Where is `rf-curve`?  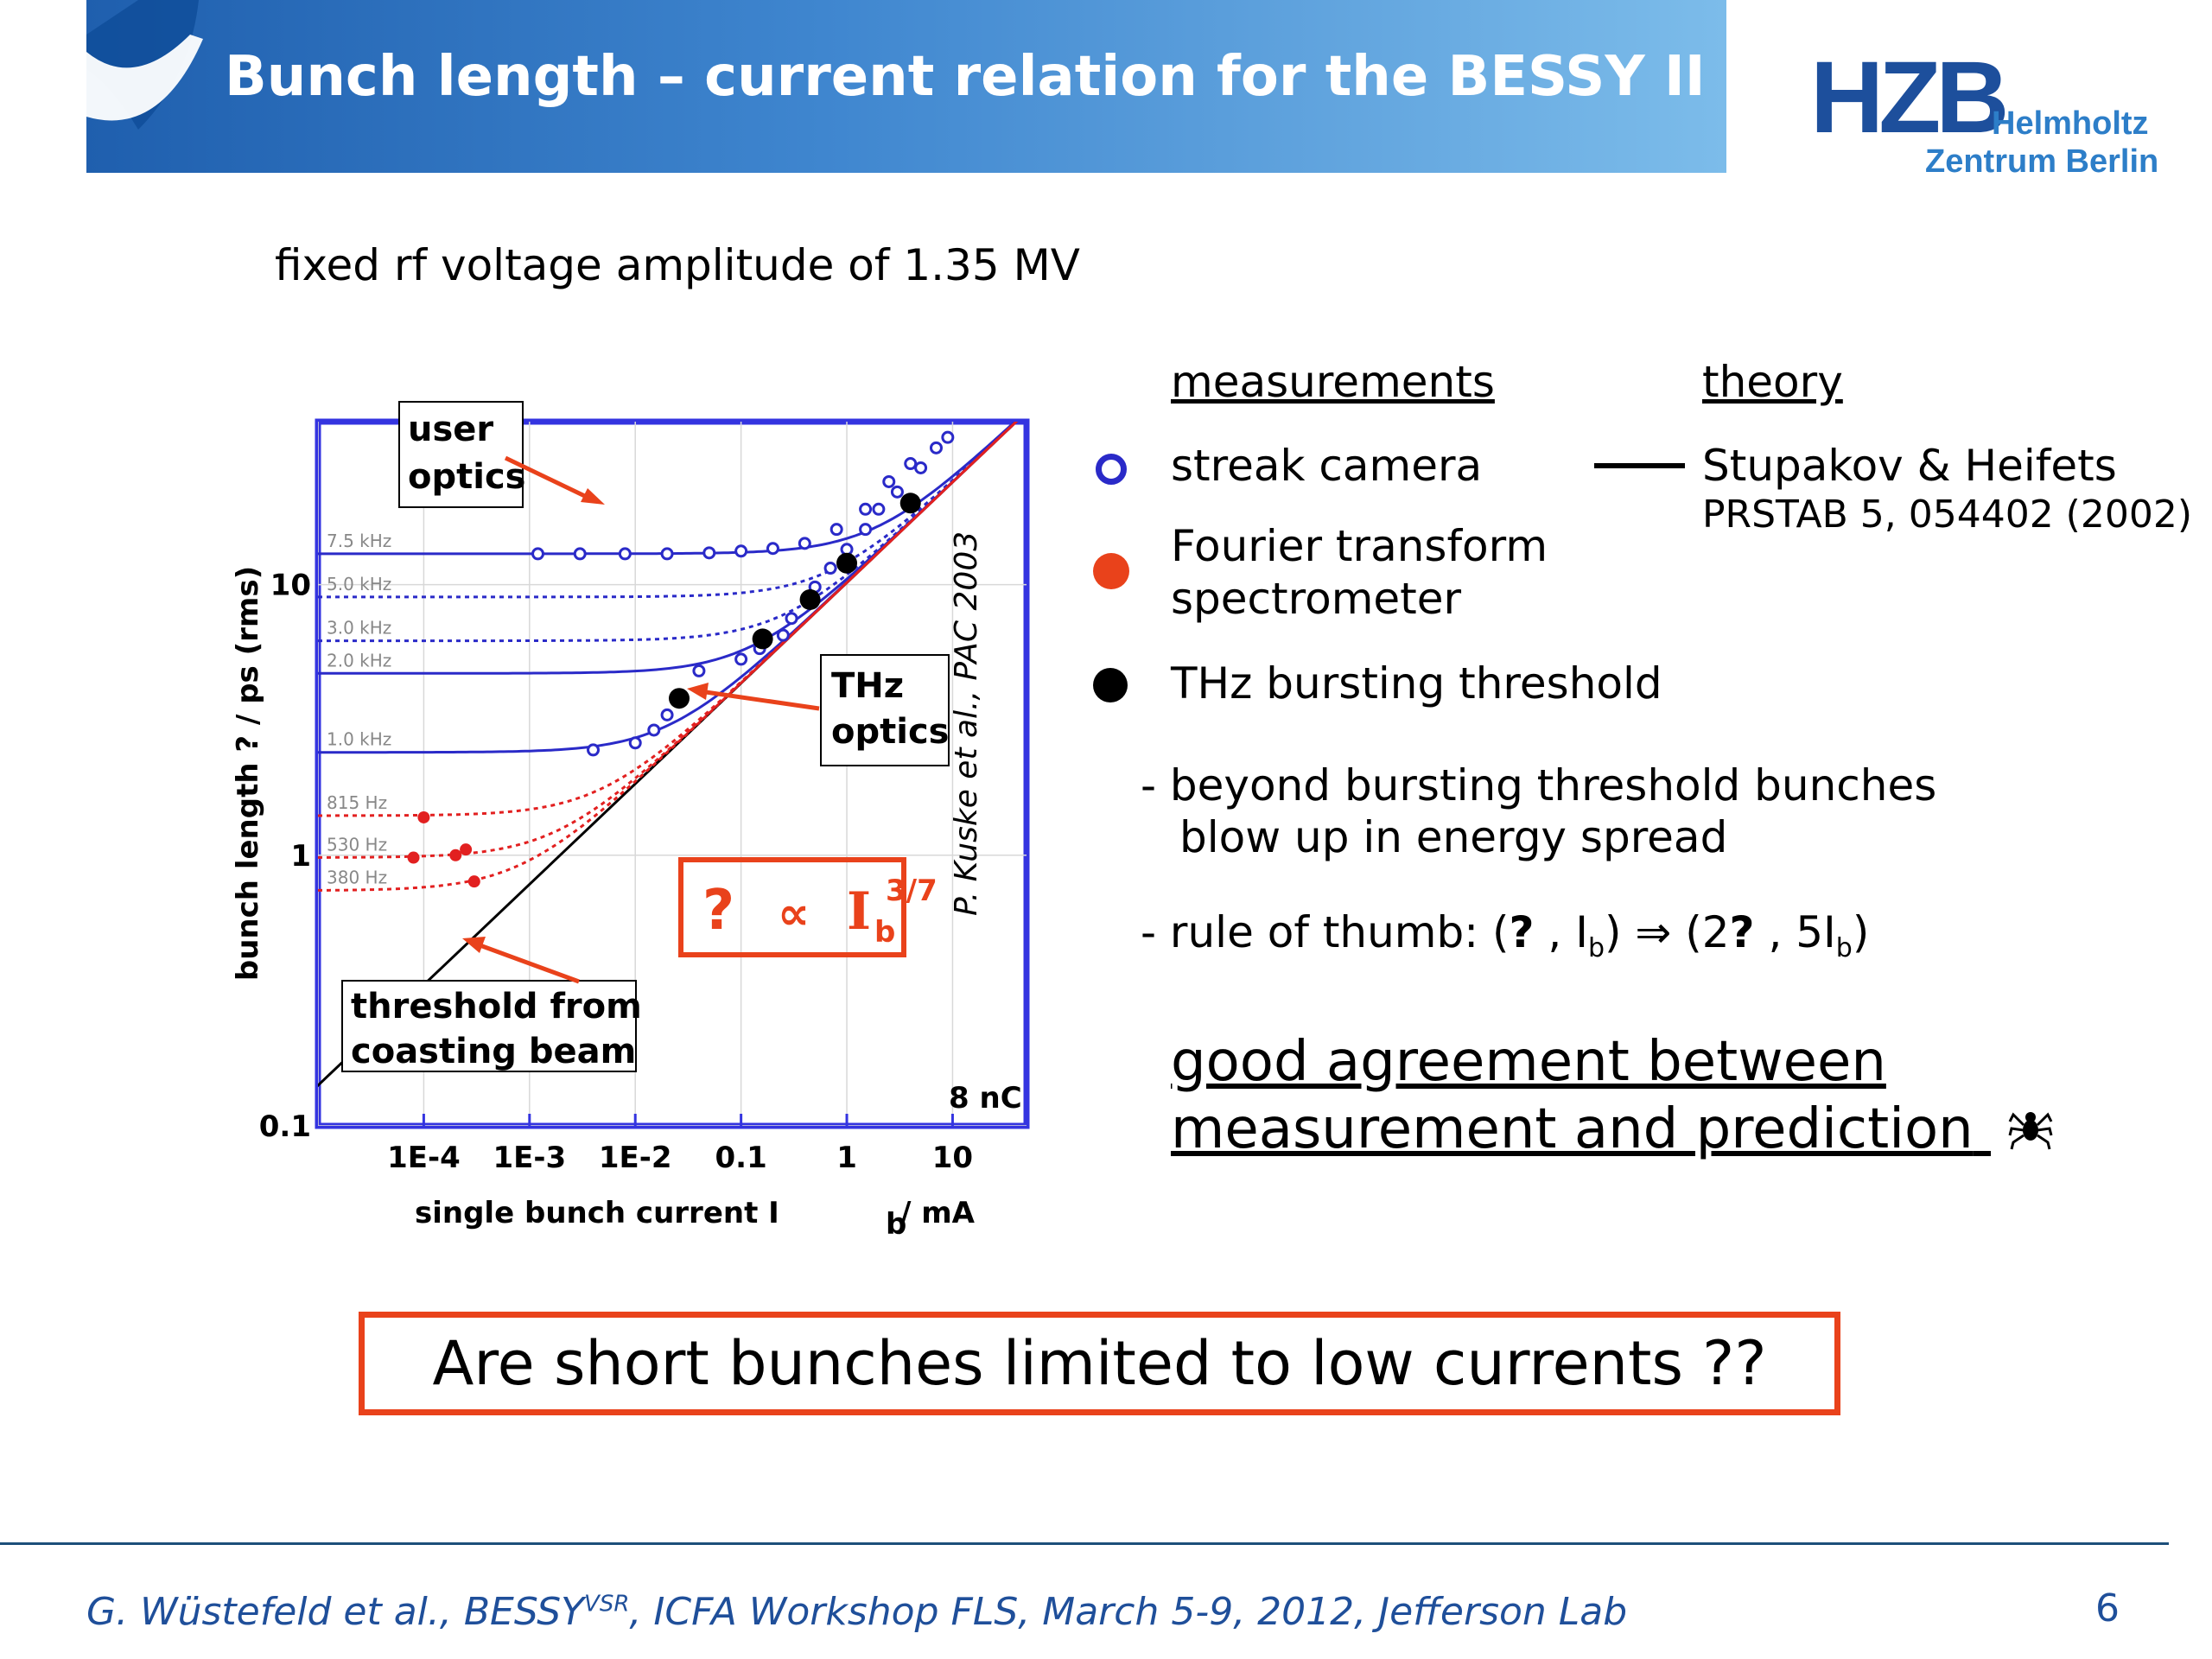 rf-curve is located at coordinates (668, 657).